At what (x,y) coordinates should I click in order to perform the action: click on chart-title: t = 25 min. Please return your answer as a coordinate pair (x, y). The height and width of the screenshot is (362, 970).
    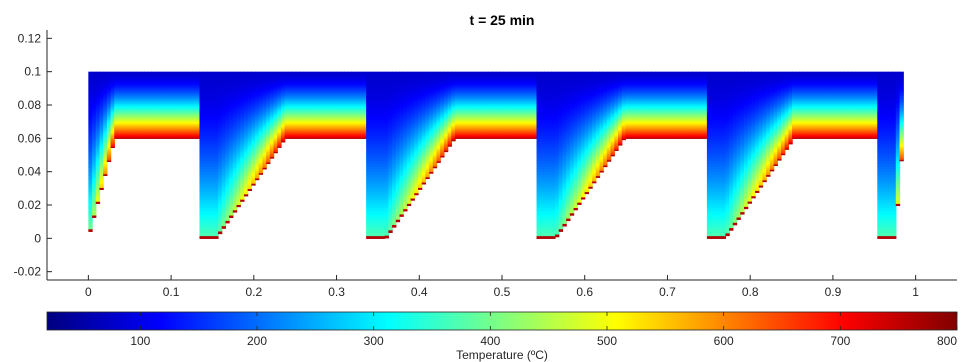
    Looking at the image, I should click on (502, 20).